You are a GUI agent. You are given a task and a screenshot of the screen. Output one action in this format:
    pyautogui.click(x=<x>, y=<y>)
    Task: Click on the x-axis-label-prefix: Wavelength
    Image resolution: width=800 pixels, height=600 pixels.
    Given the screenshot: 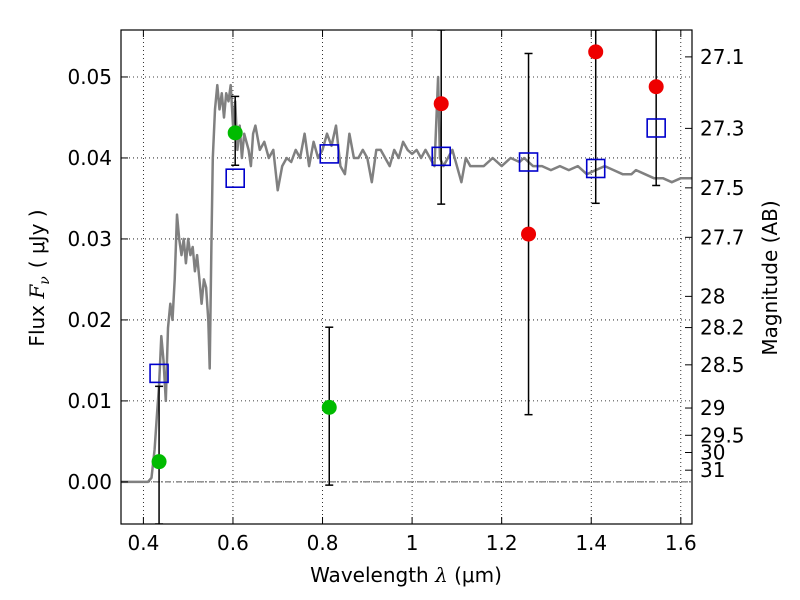 What is the action you would take?
    pyautogui.click(x=372, y=575)
    